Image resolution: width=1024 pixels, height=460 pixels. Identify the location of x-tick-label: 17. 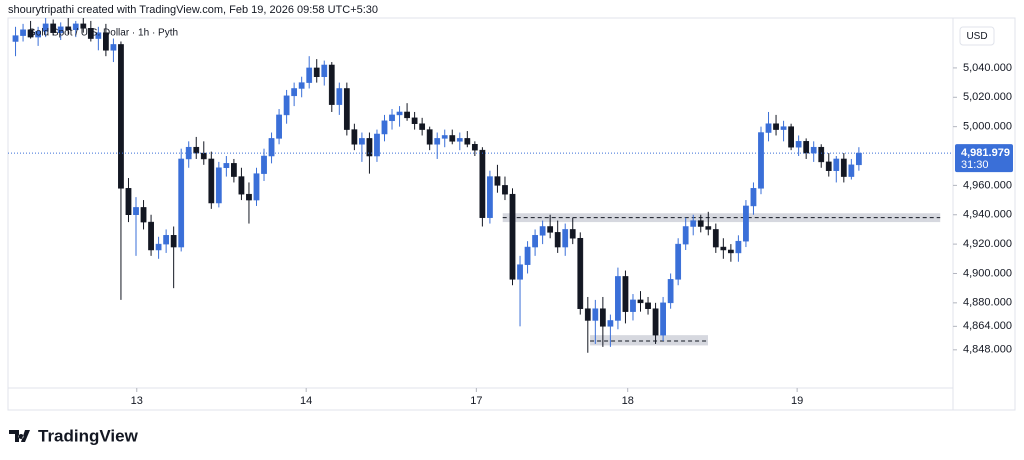
(476, 401).